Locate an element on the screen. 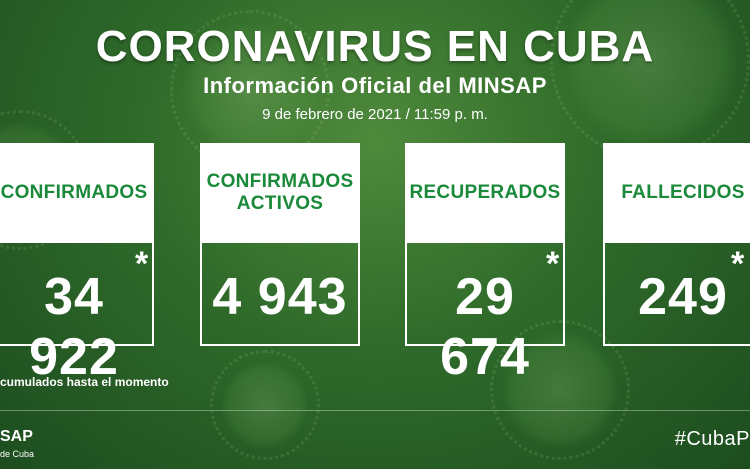  card-header: RECUPERADOS is located at coordinates (485, 193).